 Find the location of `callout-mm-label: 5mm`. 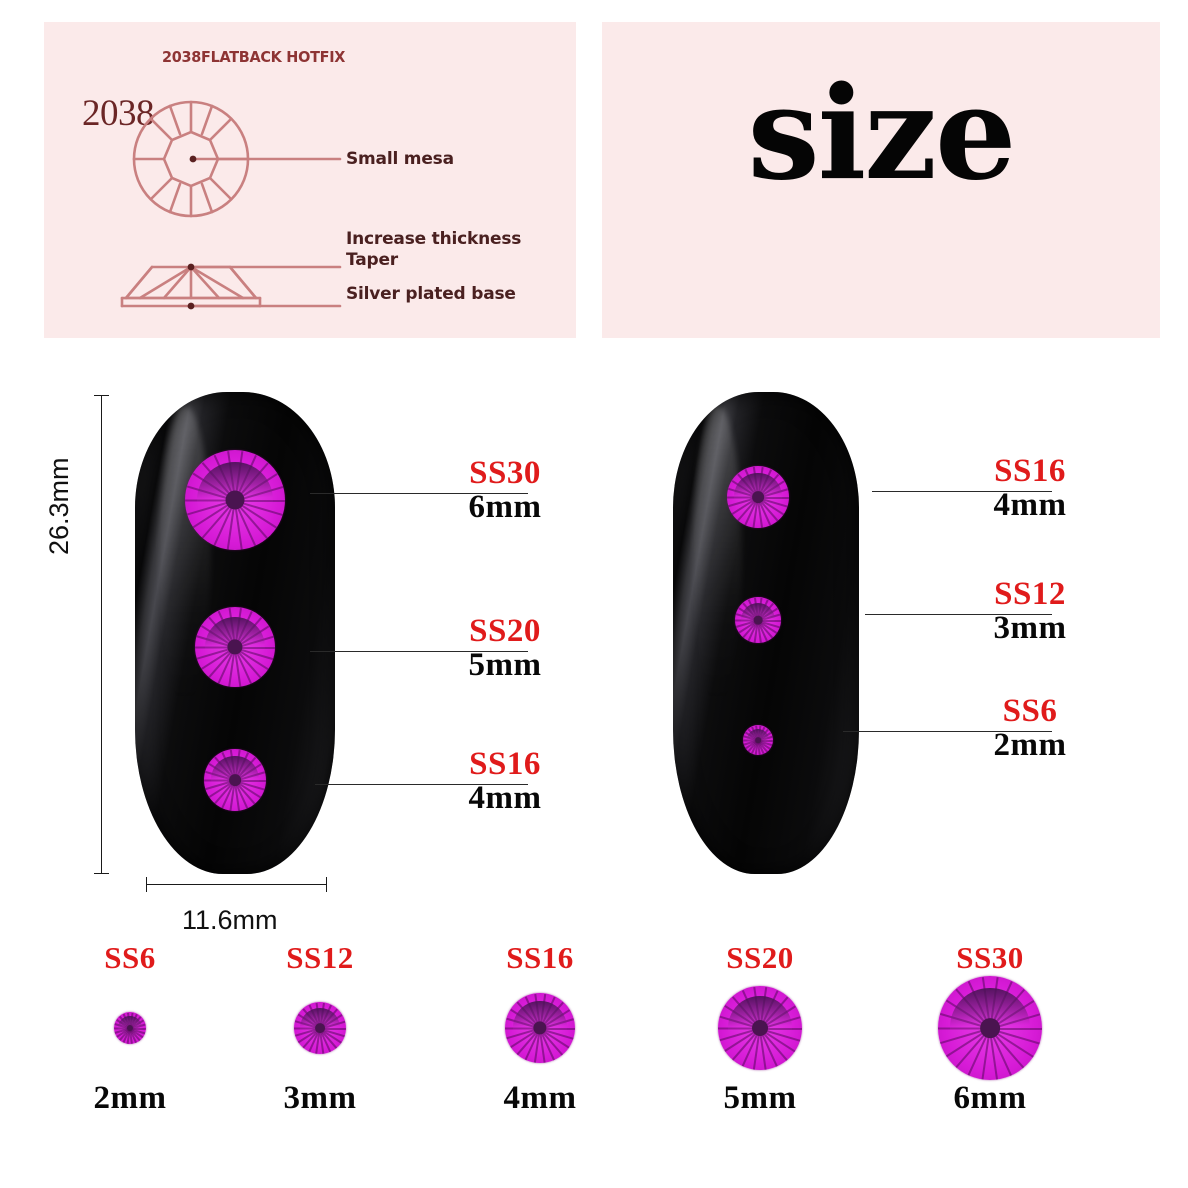

callout-mm-label: 5mm is located at coordinates (505, 665).